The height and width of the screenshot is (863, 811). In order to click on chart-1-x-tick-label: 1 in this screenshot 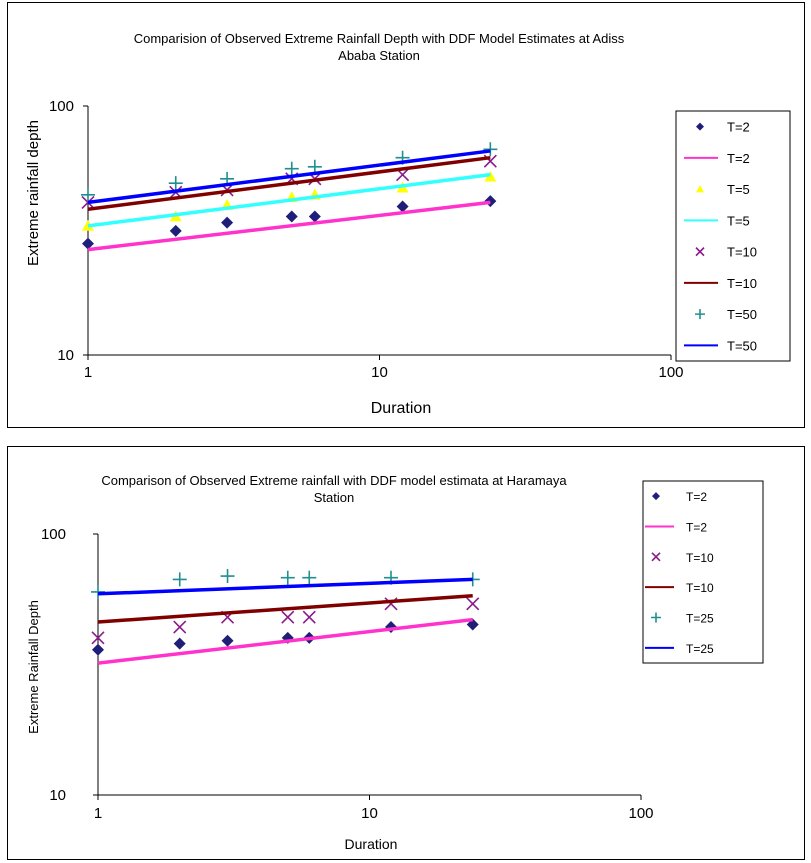, I will do `click(88, 372)`.